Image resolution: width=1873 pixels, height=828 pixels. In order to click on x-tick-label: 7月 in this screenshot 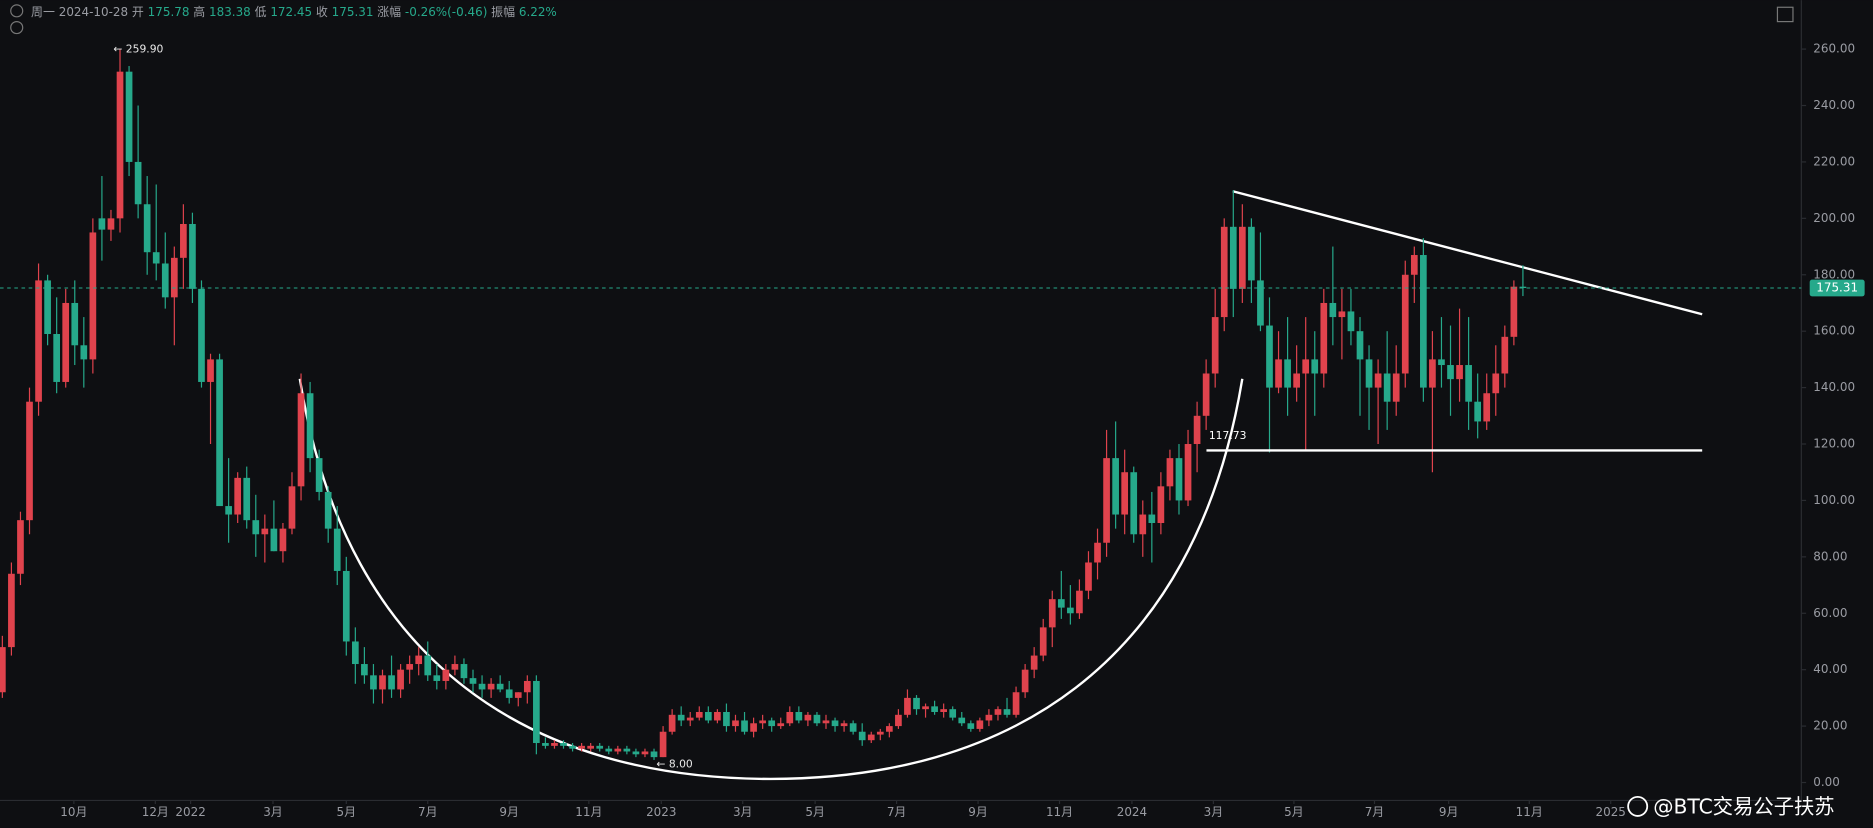, I will do `click(428, 812)`.